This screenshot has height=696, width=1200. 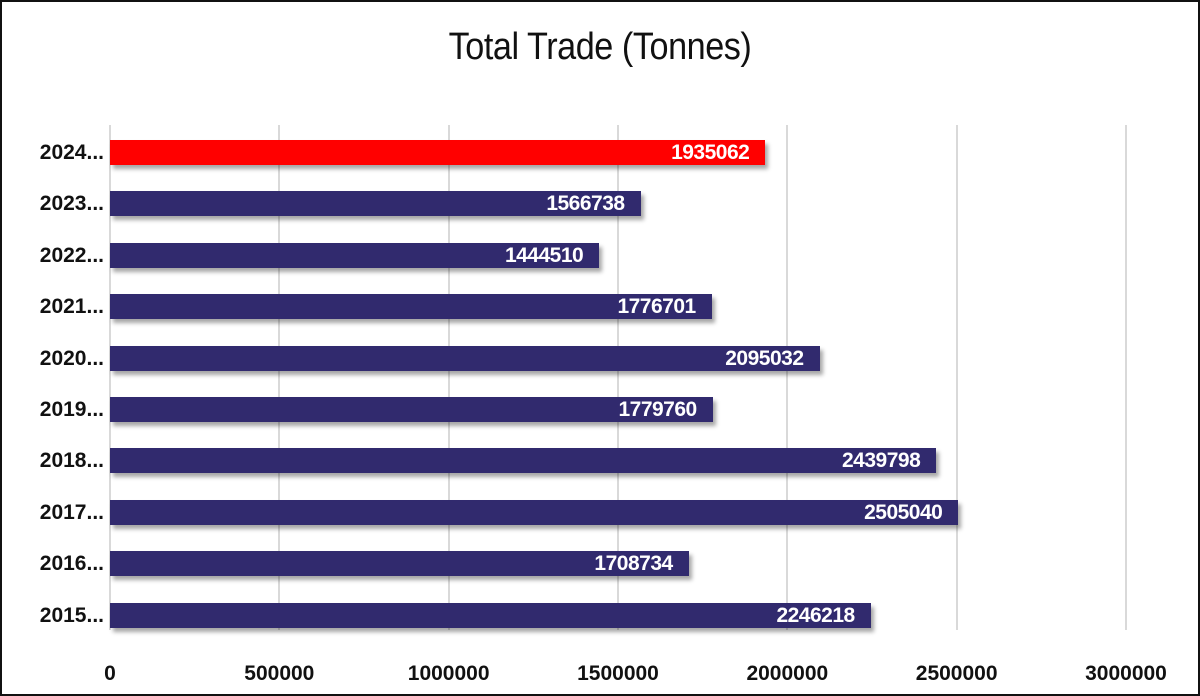 I want to click on bar: 2095032, so click(x=465, y=358).